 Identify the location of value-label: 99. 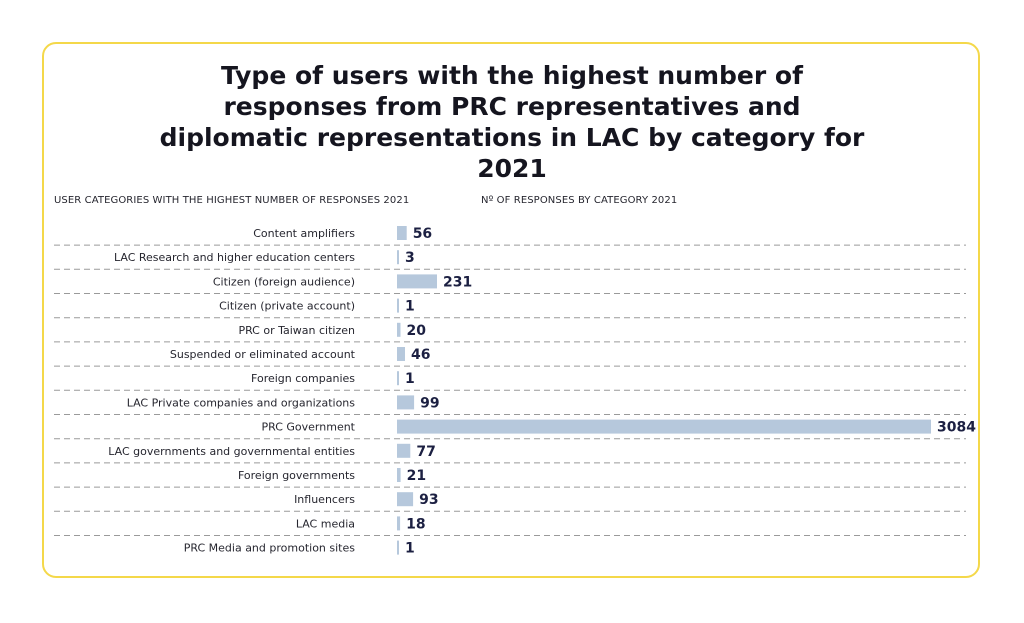
(429, 403).